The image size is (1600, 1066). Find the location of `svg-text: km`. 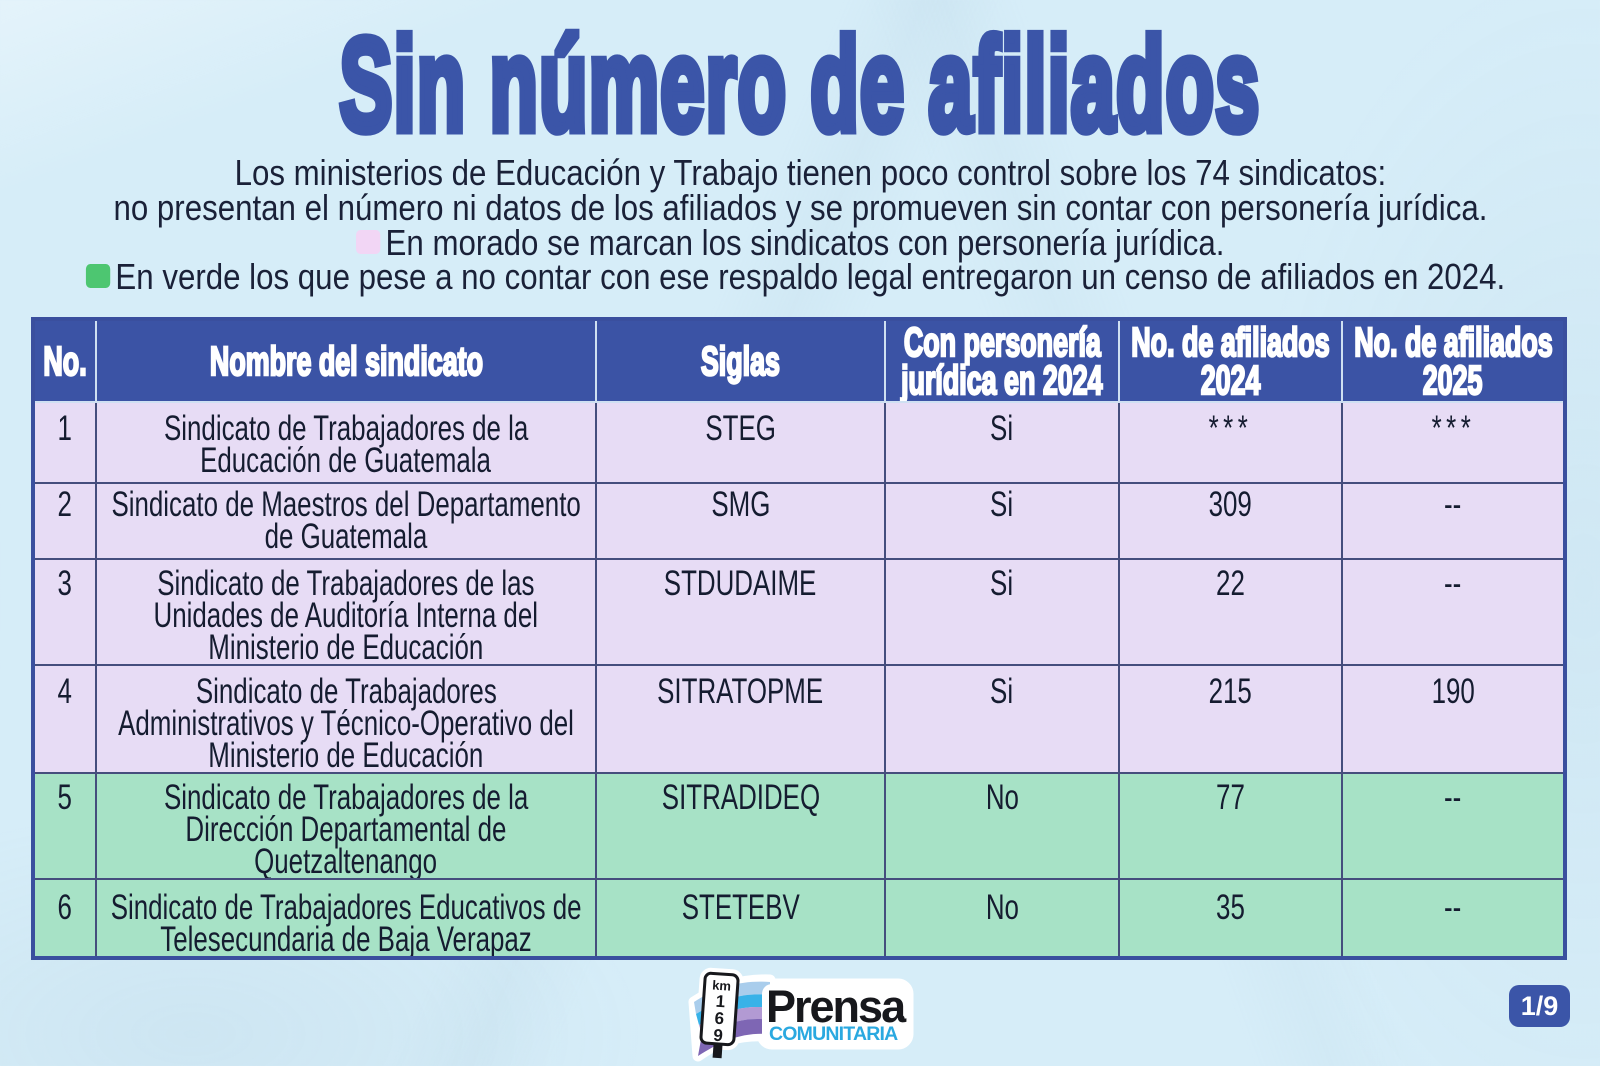

svg-text: km is located at coordinates (722, 985).